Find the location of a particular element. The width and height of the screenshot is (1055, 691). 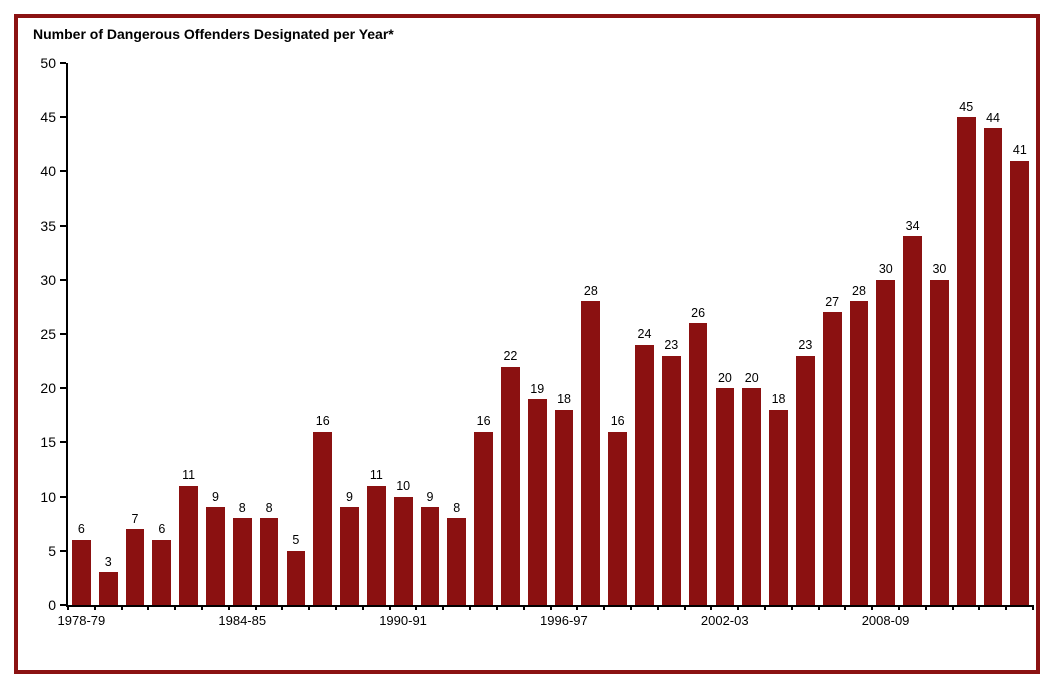

x-axis-label-2008-09: 2008-09 is located at coordinates (885, 620).